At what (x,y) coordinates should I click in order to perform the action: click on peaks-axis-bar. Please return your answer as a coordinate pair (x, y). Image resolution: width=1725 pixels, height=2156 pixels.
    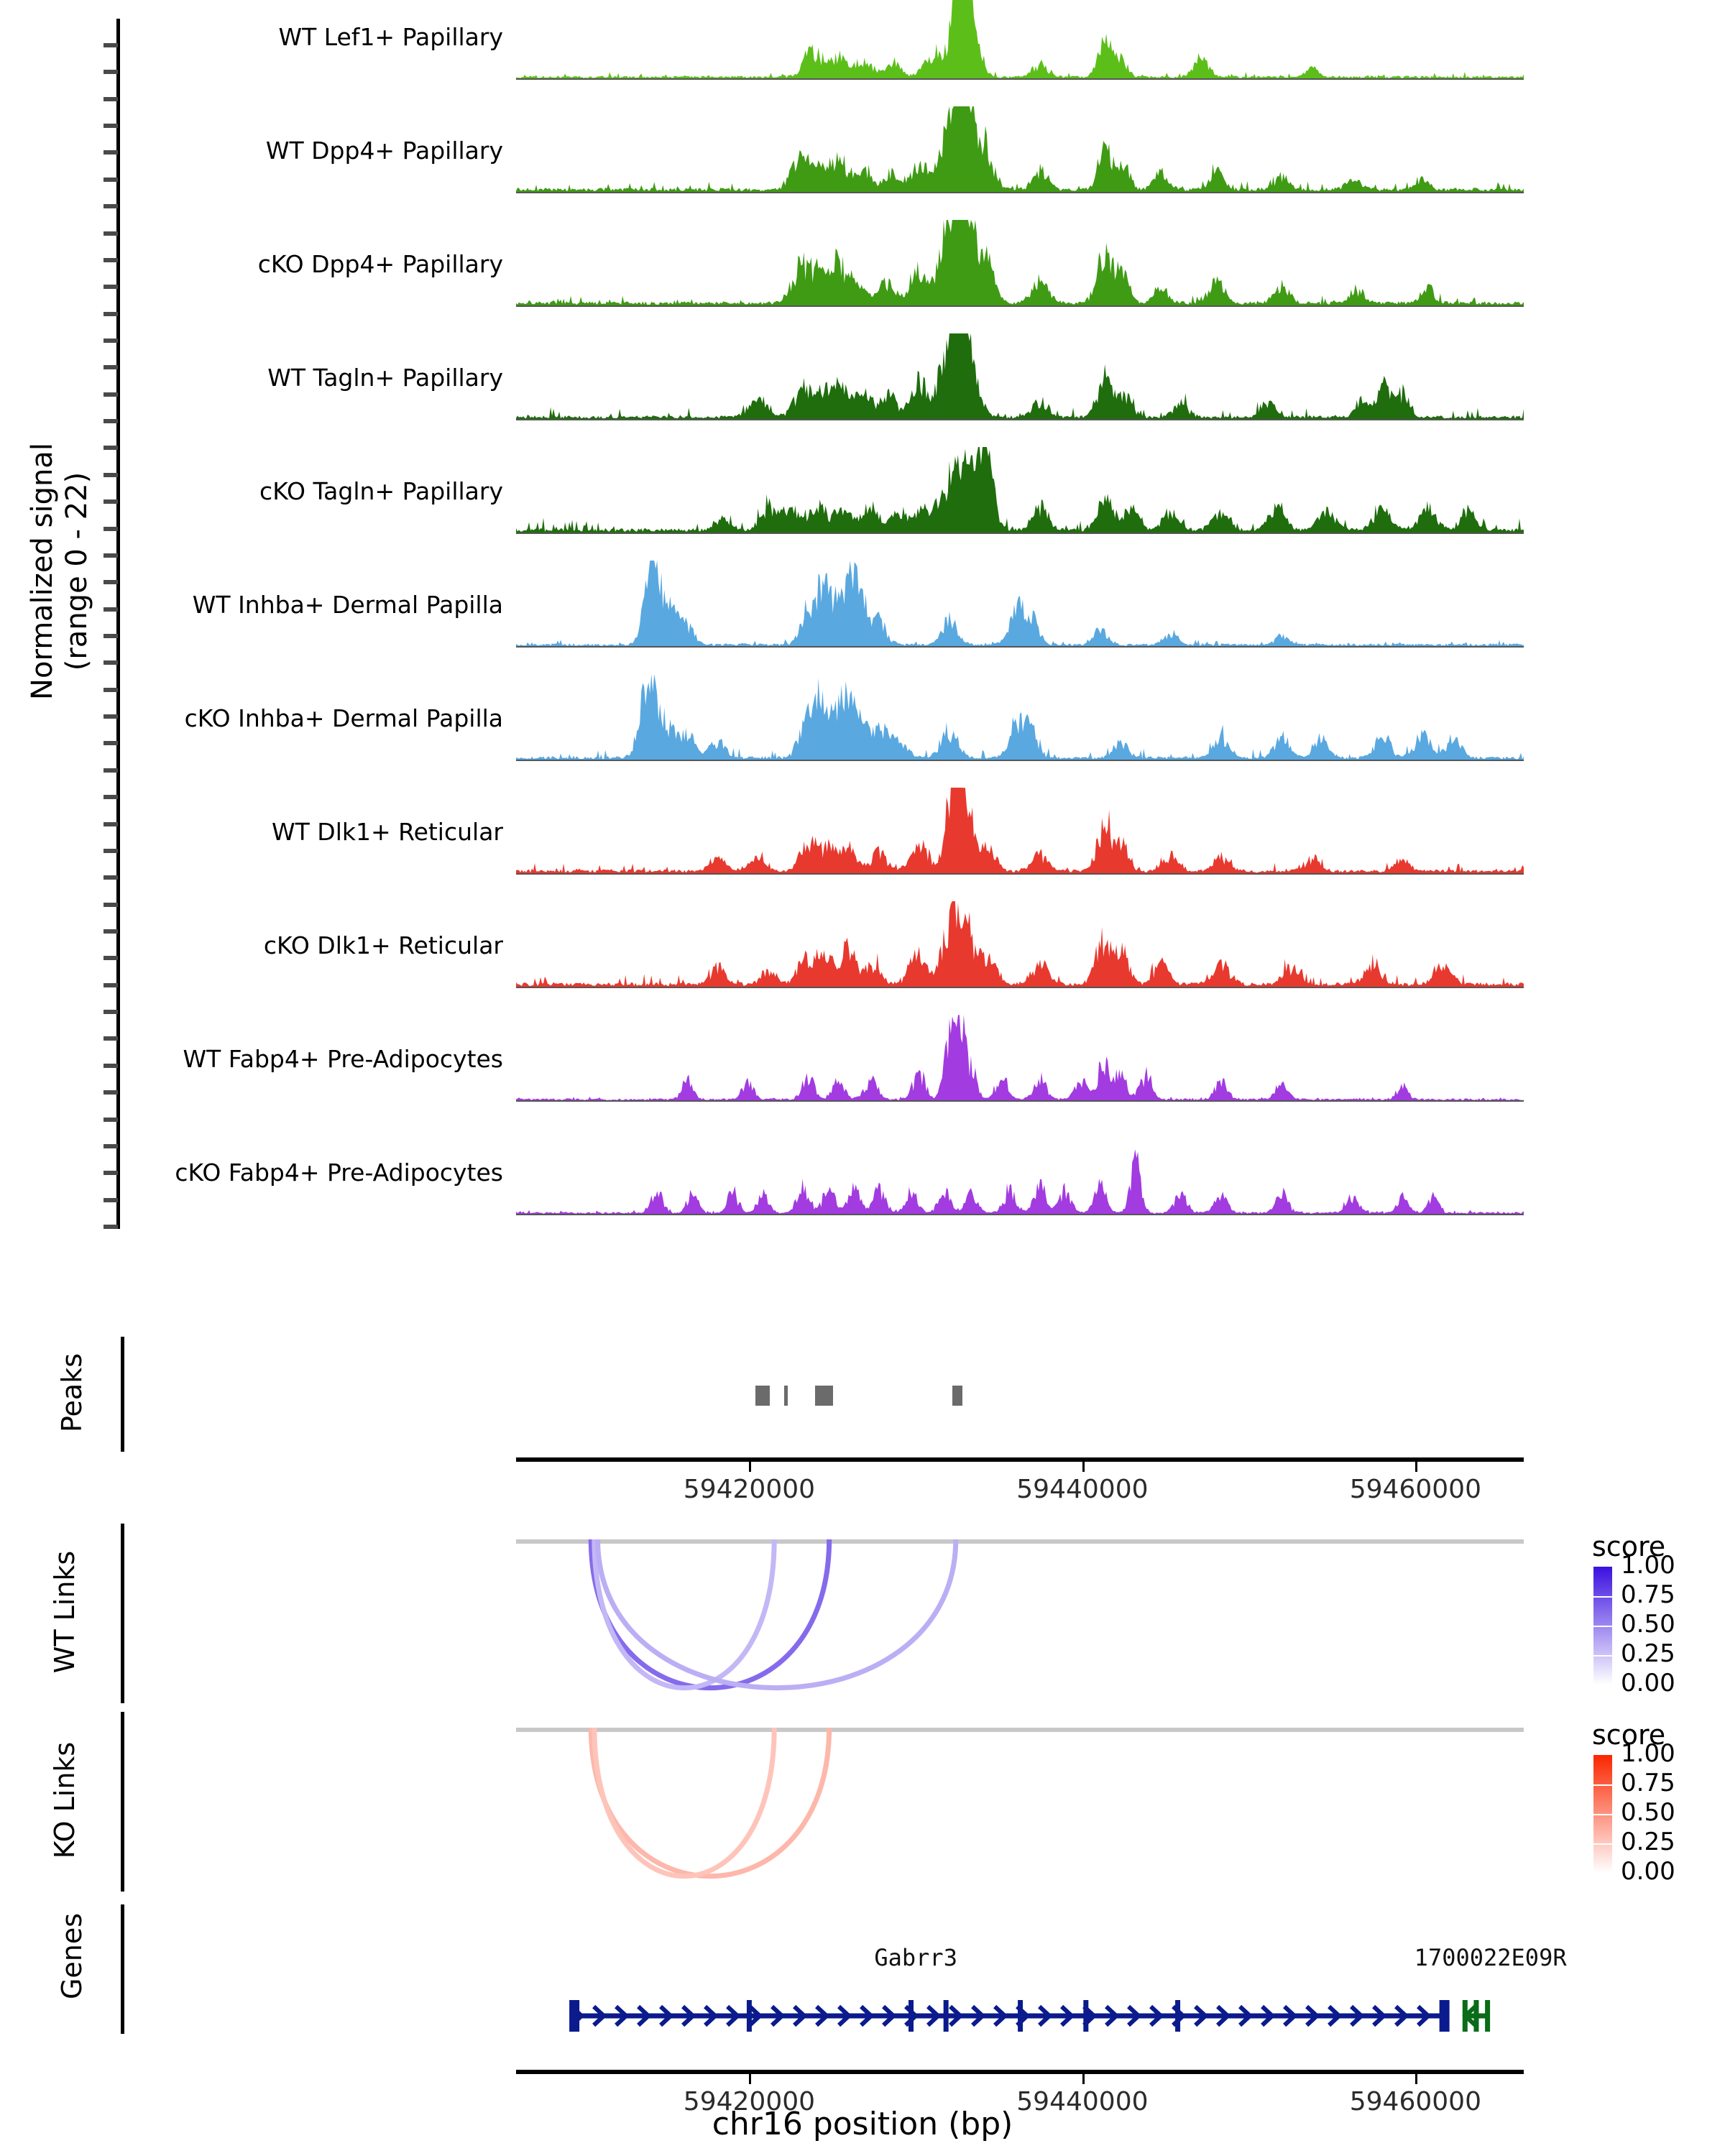
    Looking at the image, I should click on (122, 1394).